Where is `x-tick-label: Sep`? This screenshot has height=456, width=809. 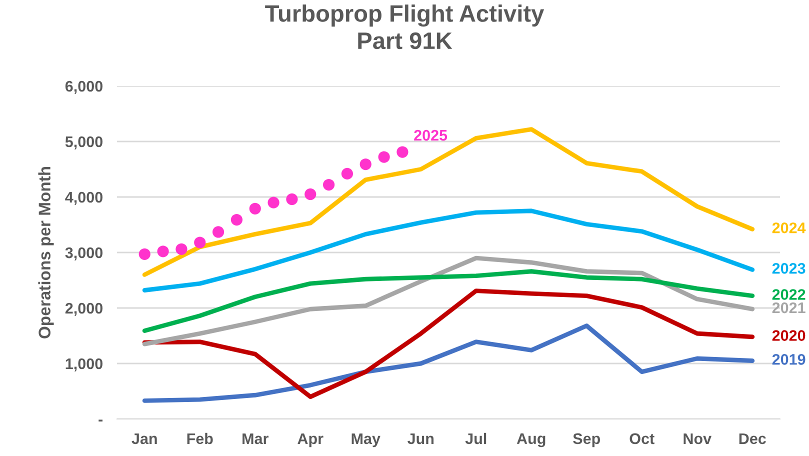
x-tick-label: Sep is located at coordinates (586, 440).